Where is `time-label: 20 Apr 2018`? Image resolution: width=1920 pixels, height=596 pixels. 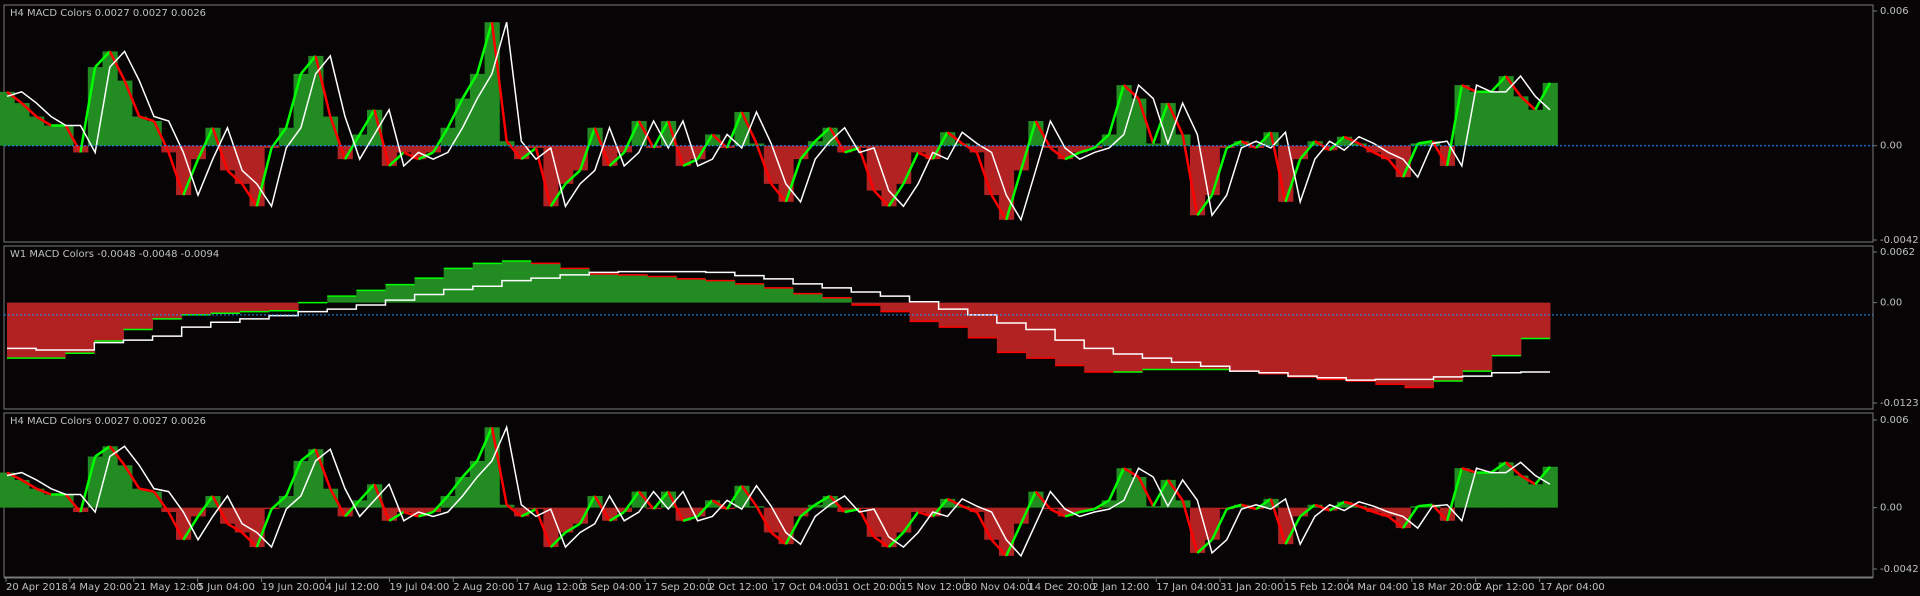
time-label: 20 Apr 2018 is located at coordinates (37, 587).